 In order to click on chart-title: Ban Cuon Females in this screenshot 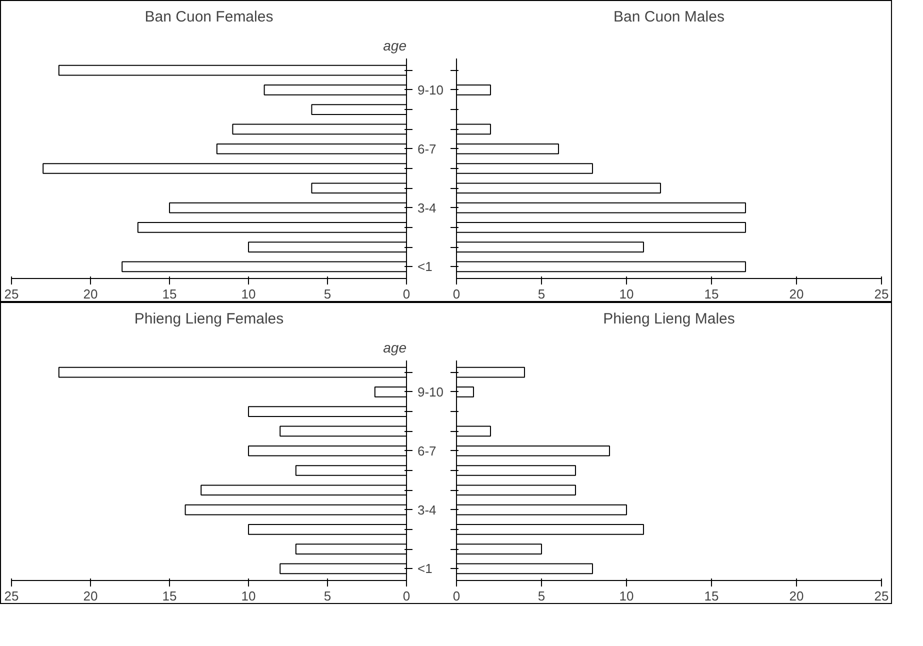, I will do `click(209, 17)`.